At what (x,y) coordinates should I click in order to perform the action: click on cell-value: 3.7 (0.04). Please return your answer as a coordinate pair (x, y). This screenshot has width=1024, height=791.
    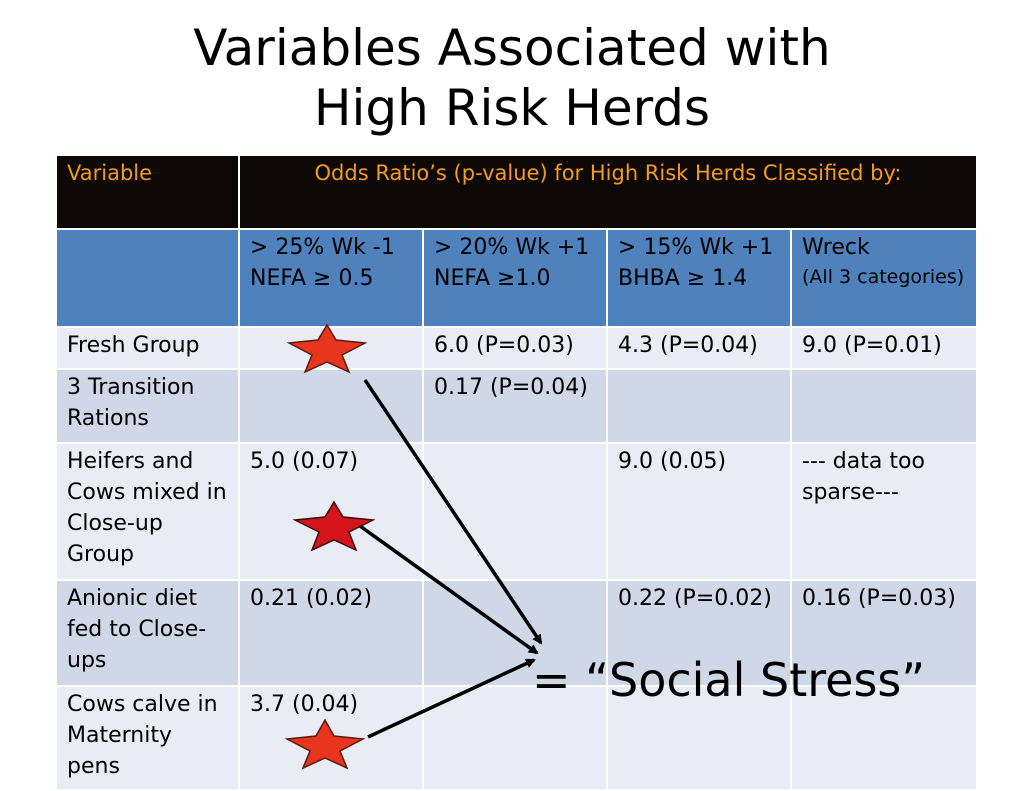
    Looking at the image, I should click on (331, 738).